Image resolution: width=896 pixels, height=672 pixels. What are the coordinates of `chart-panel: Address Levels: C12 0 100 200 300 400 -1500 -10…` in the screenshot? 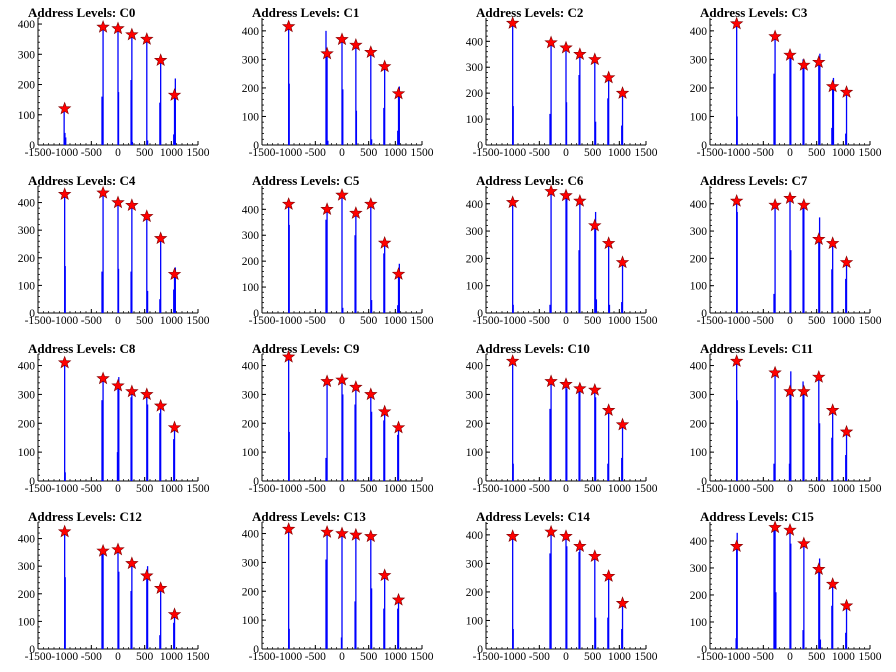 It's located at (112, 588).